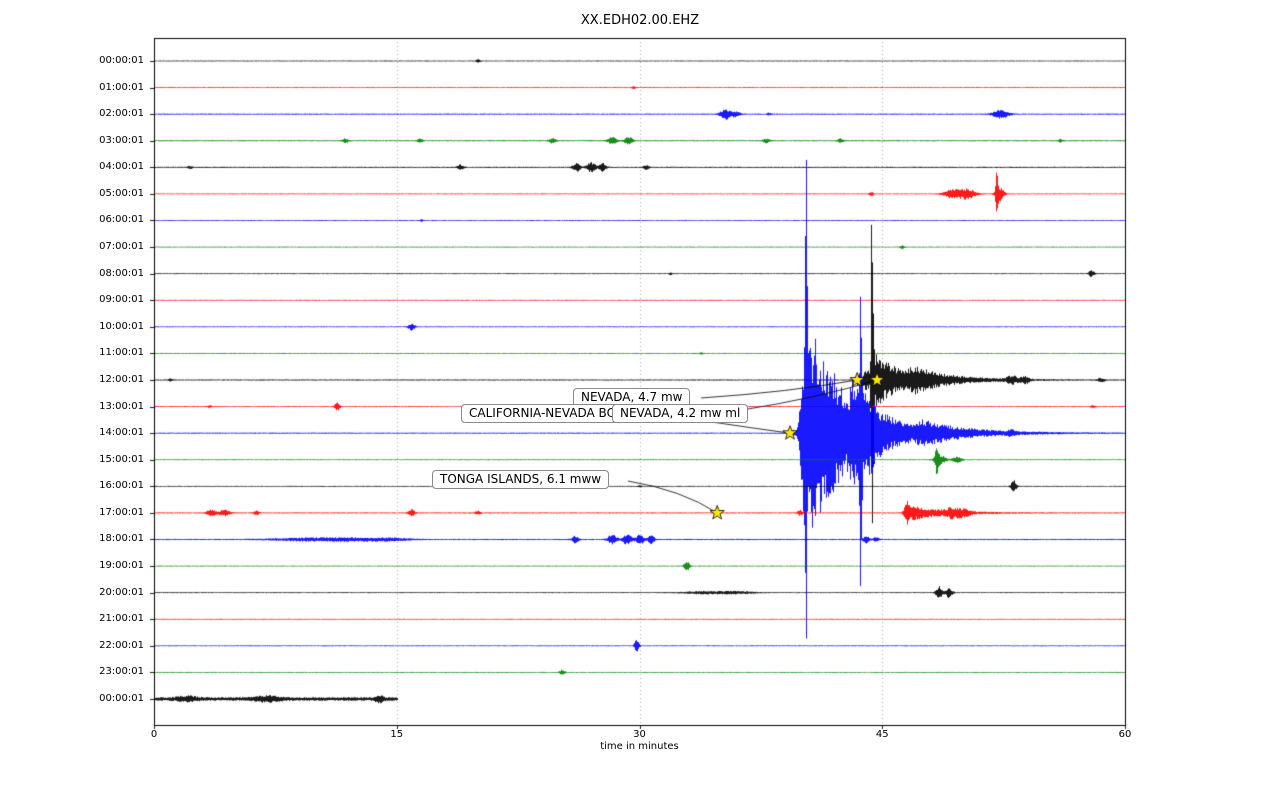 Image resolution: width=1280 pixels, height=800 pixels. What do you see at coordinates (639, 734) in the screenshot?
I see `x-axis-tick-label: 30` at bounding box center [639, 734].